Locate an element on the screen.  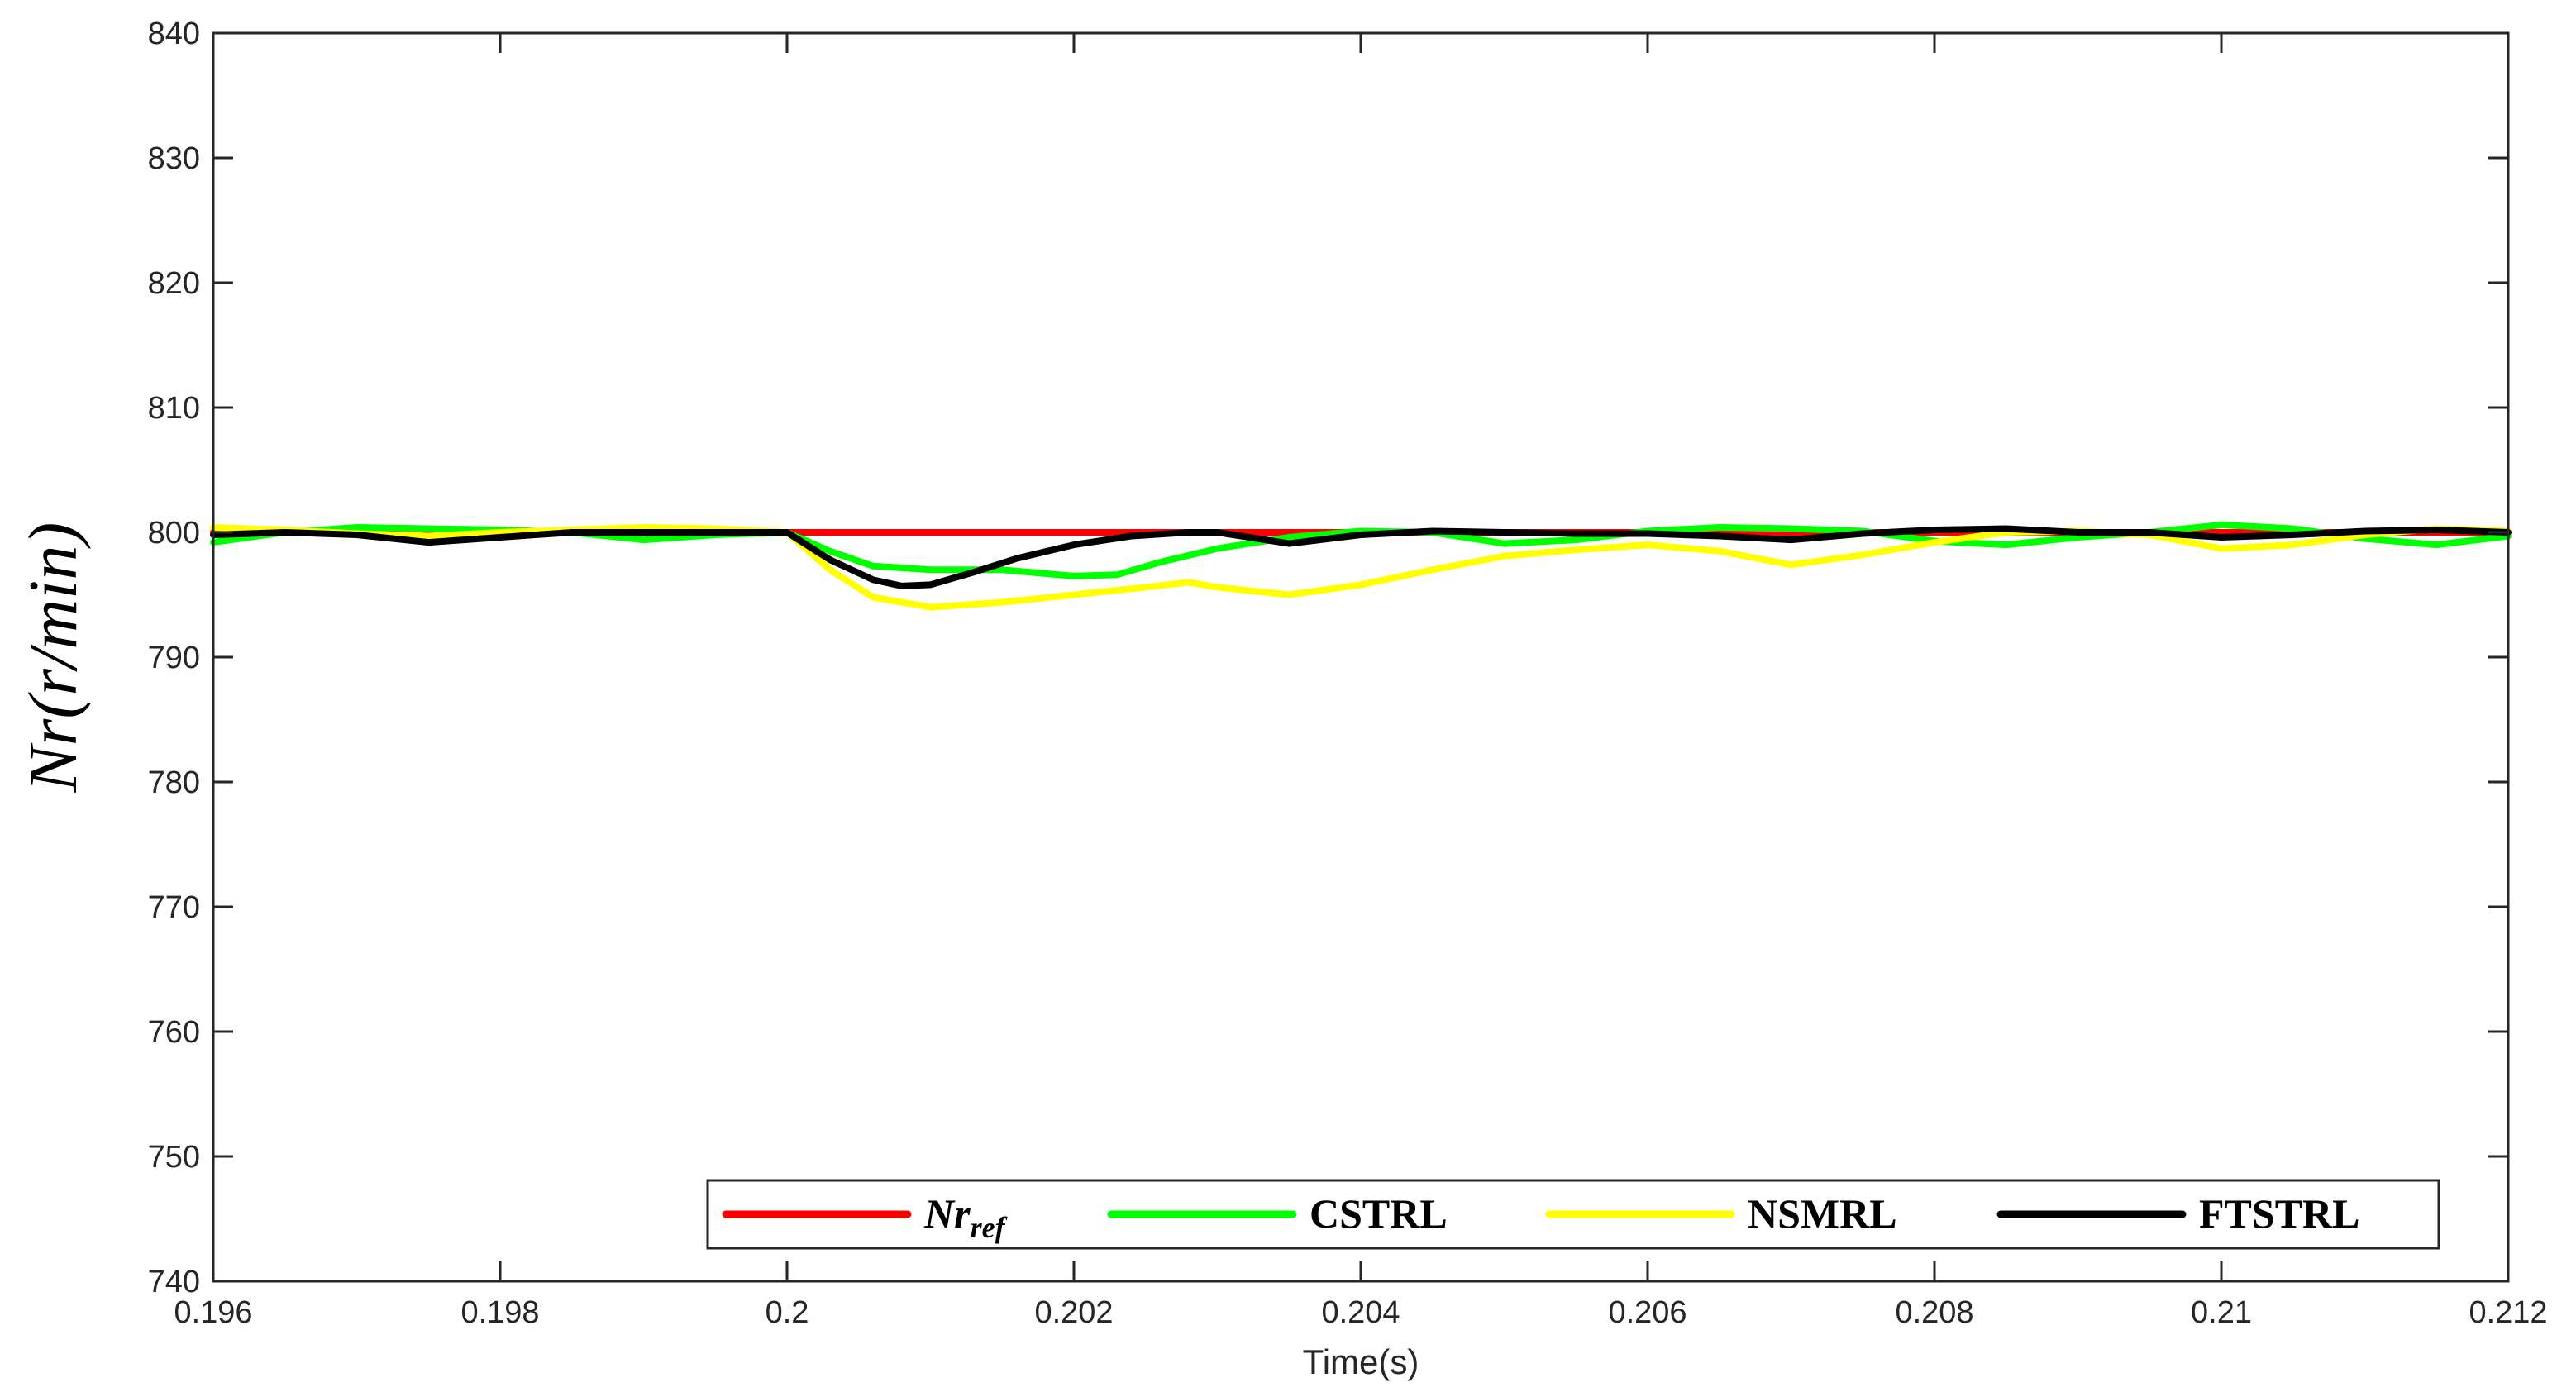
x-tick-label: 0.212 is located at coordinates (2508, 1312).